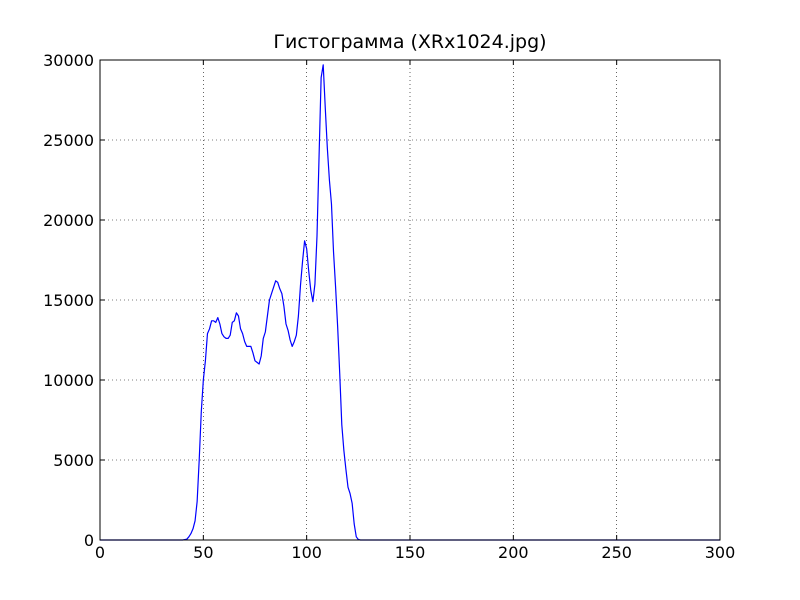  Describe the element at coordinates (68, 140) in the screenshot. I see `y-tick-label: 25000` at that location.